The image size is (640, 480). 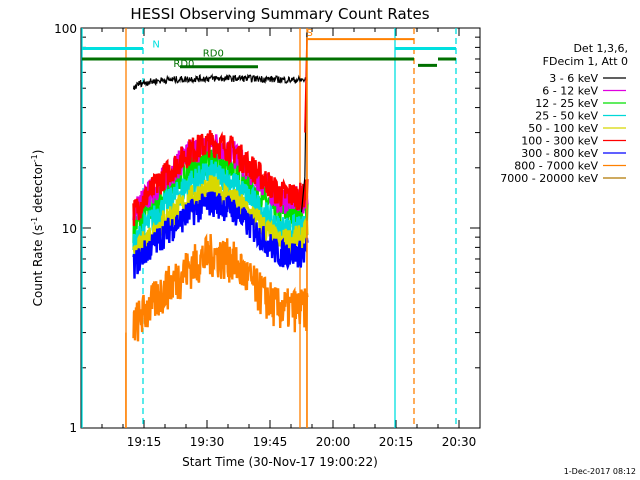 I want to click on chart-title: HESSI Observing Summary Count Rates, so click(x=279, y=14).